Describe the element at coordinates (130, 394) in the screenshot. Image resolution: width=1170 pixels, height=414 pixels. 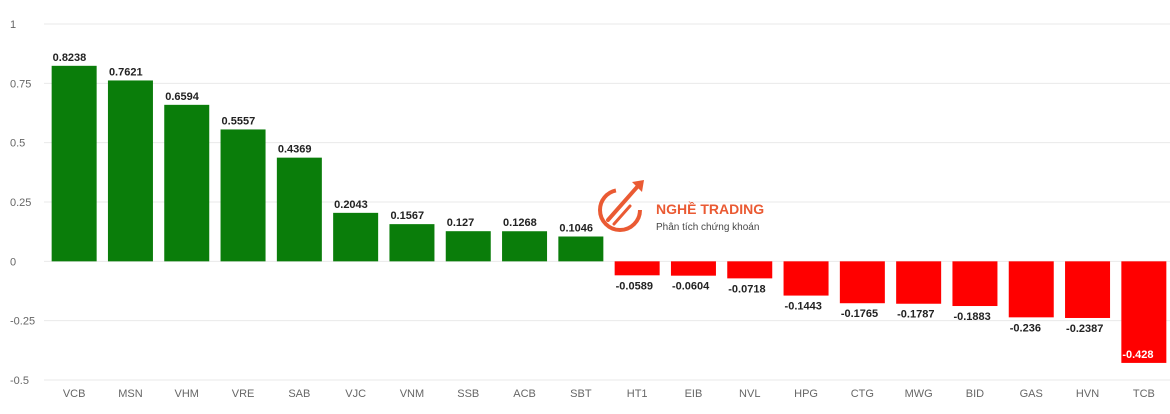
I see `x-tick-label: MSN` at that location.